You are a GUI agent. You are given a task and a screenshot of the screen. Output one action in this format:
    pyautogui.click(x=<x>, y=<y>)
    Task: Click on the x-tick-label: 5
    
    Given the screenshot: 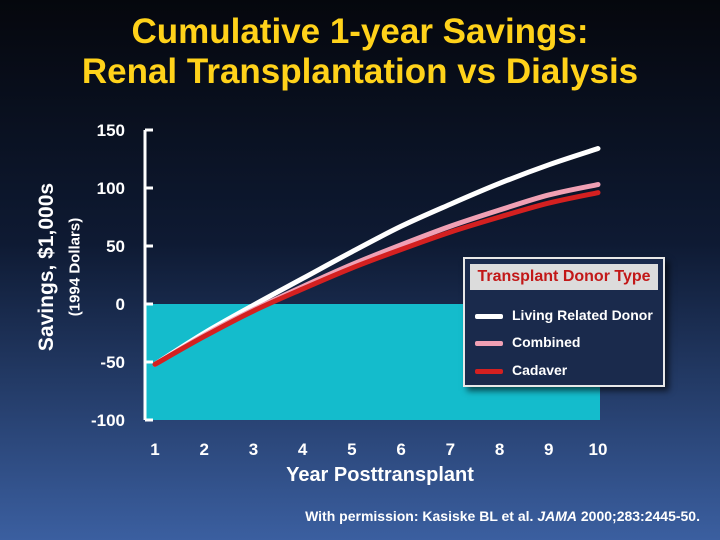 What is the action you would take?
    pyautogui.click(x=351, y=449)
    